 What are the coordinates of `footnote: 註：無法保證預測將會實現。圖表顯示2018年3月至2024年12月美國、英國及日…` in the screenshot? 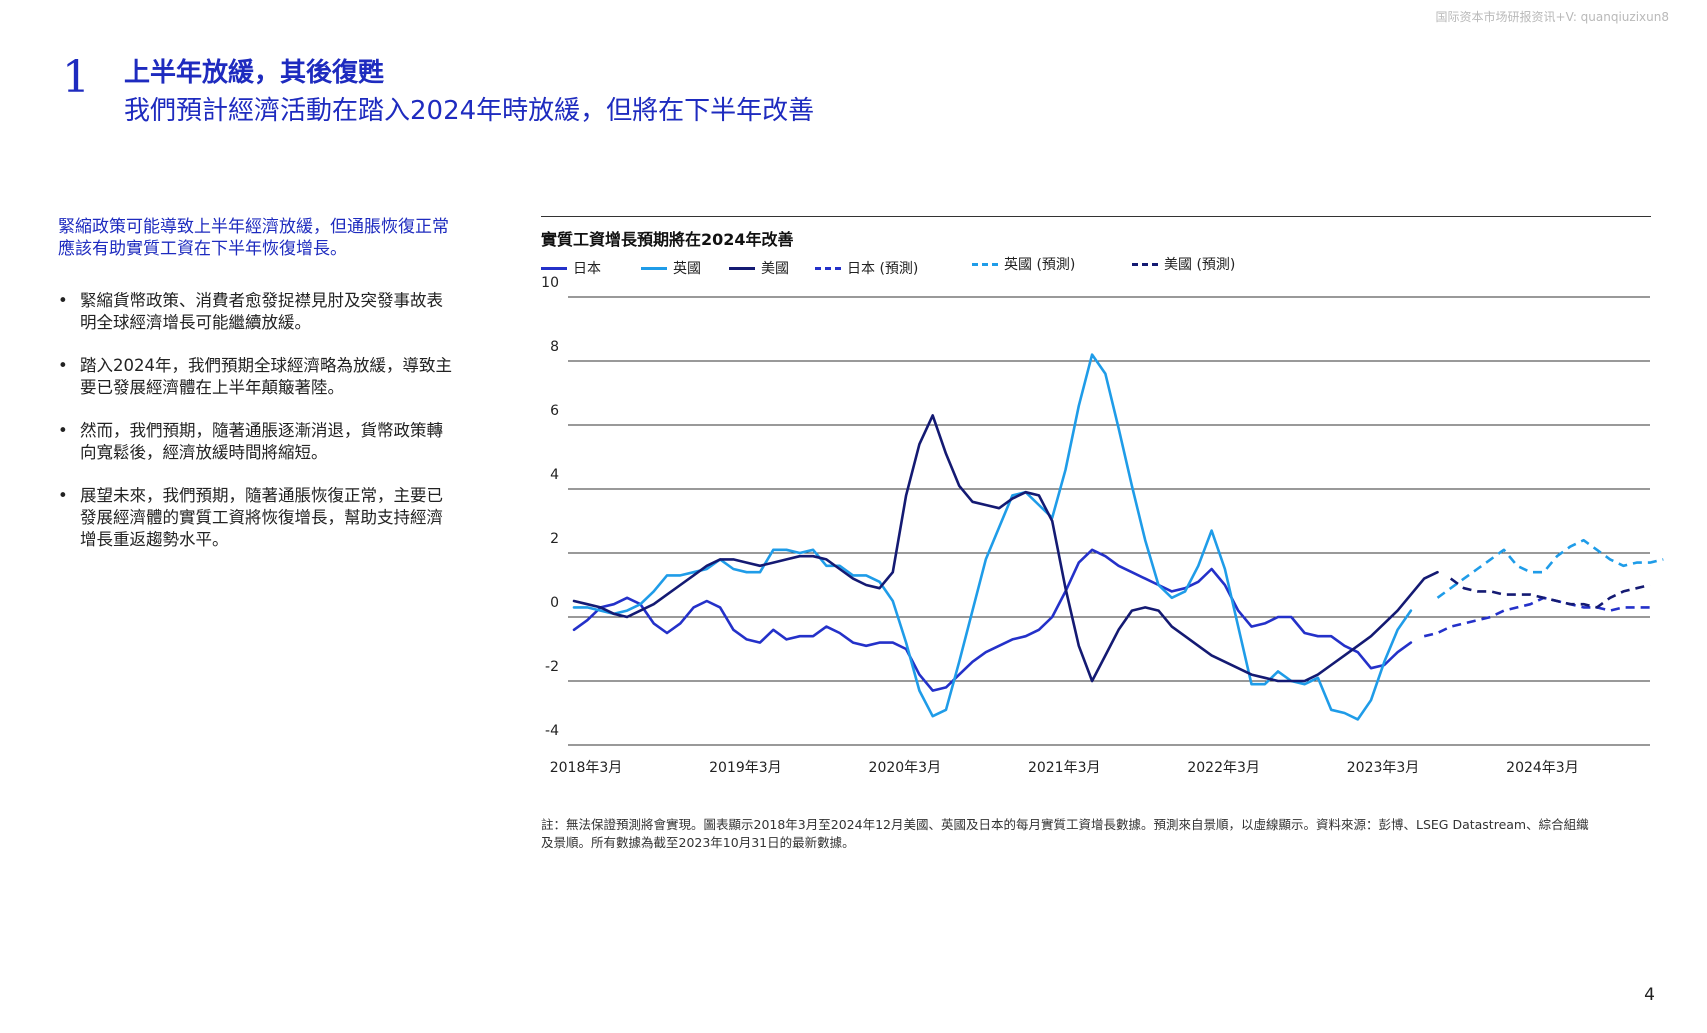 It's located at (1081, 834).